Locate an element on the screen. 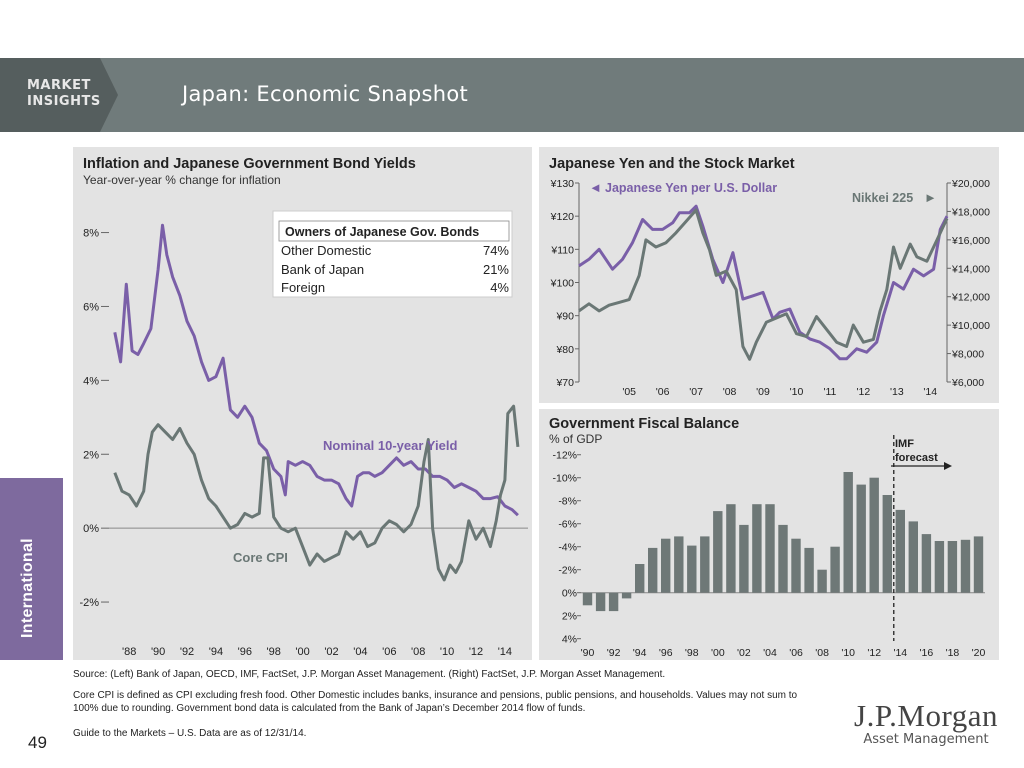 The width and height of the screenshot is (1024, 768). y-right-tick-label: ¥12,000 is located at coordinates (970, 298).